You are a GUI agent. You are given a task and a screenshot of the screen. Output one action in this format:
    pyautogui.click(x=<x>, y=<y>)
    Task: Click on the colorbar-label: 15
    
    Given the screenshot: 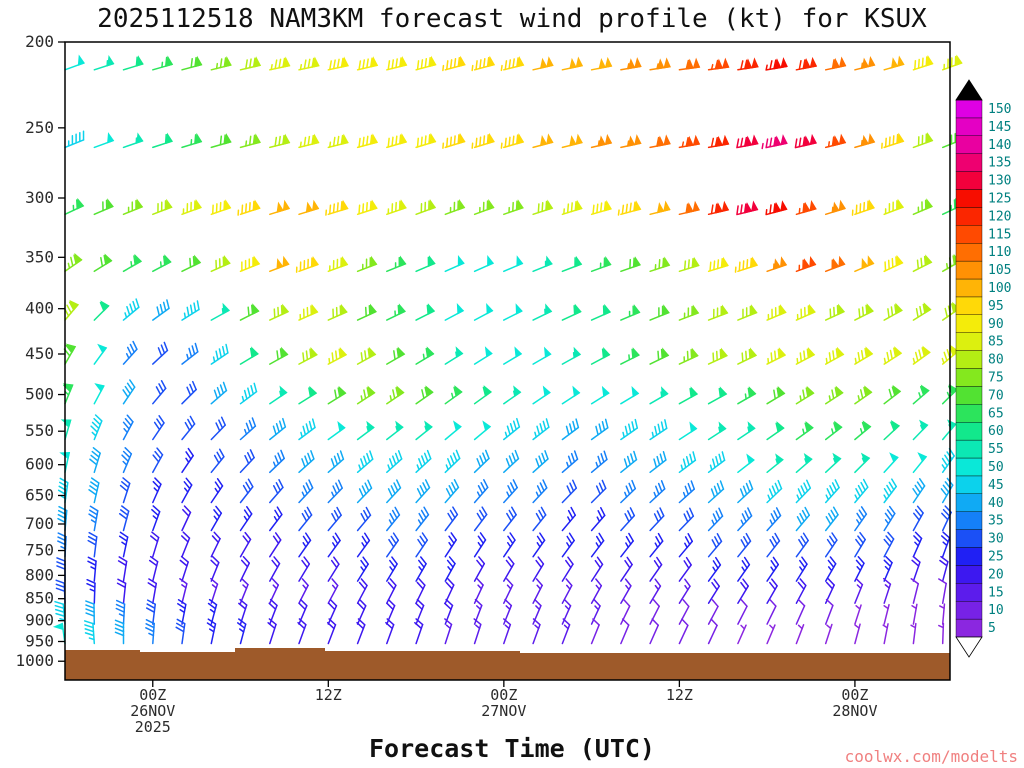 What is the action you would take?
    pyautogui.click(x=996, y=592)
    